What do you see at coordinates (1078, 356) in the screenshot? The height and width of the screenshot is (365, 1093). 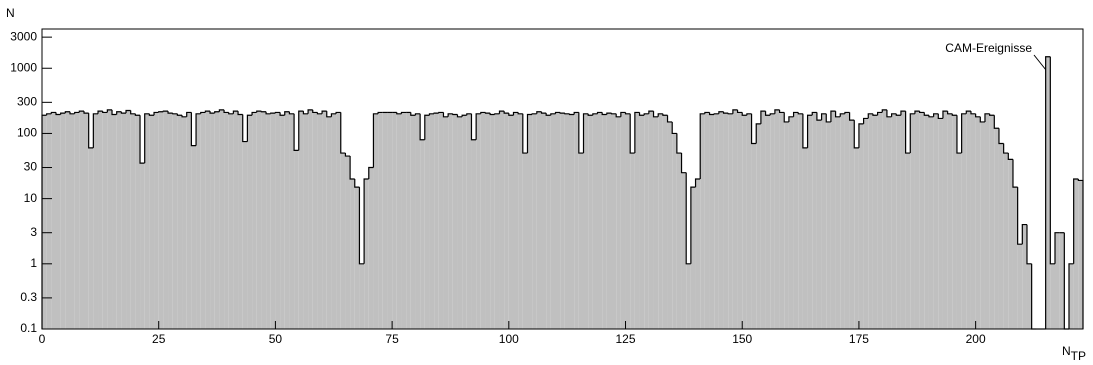 I see `x-axis-label-sub: TP` at bounding box center [1078, 356].